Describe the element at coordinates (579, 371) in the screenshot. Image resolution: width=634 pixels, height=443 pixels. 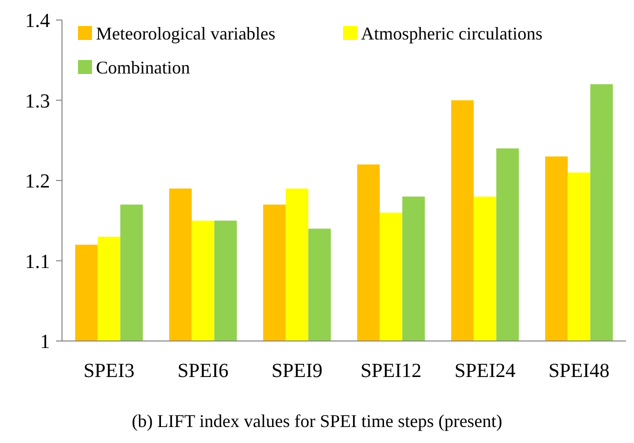
I see `x-tick-label: SPEI48` at that location.